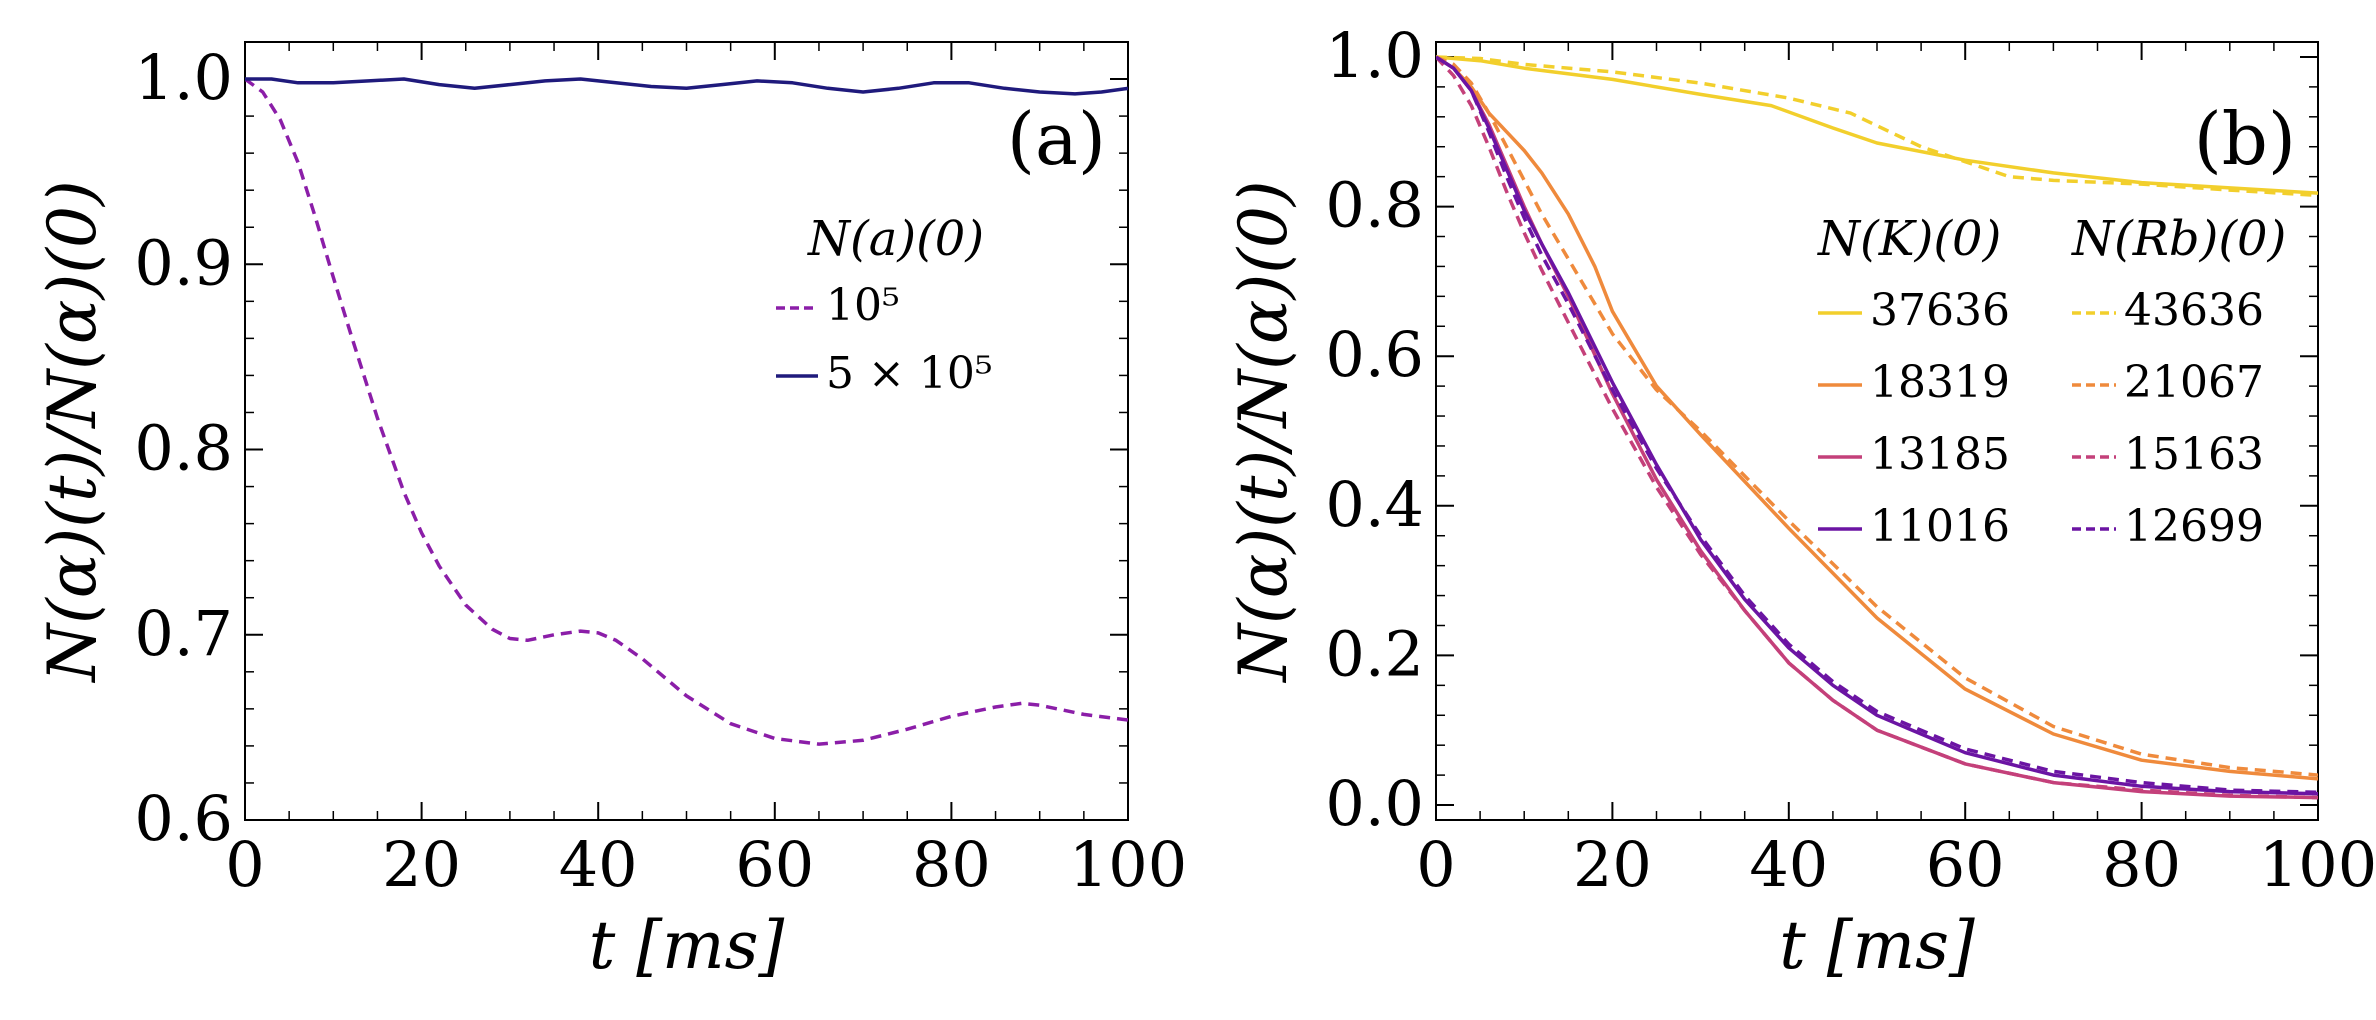 This screenshot has width=2376, height=1020. Describe the element at coordinates (1940, 454) in the screenshot. I see `legend-entry: 13185` at that location.